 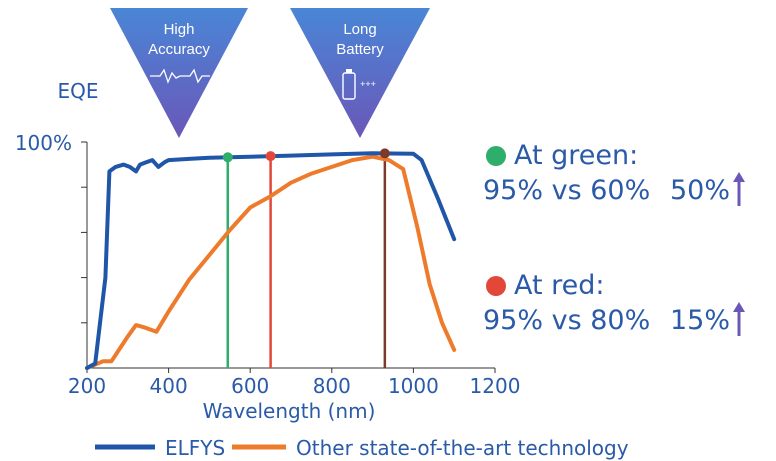 I want to click on x-tick-label: 1200, so click(x=495, y=386).